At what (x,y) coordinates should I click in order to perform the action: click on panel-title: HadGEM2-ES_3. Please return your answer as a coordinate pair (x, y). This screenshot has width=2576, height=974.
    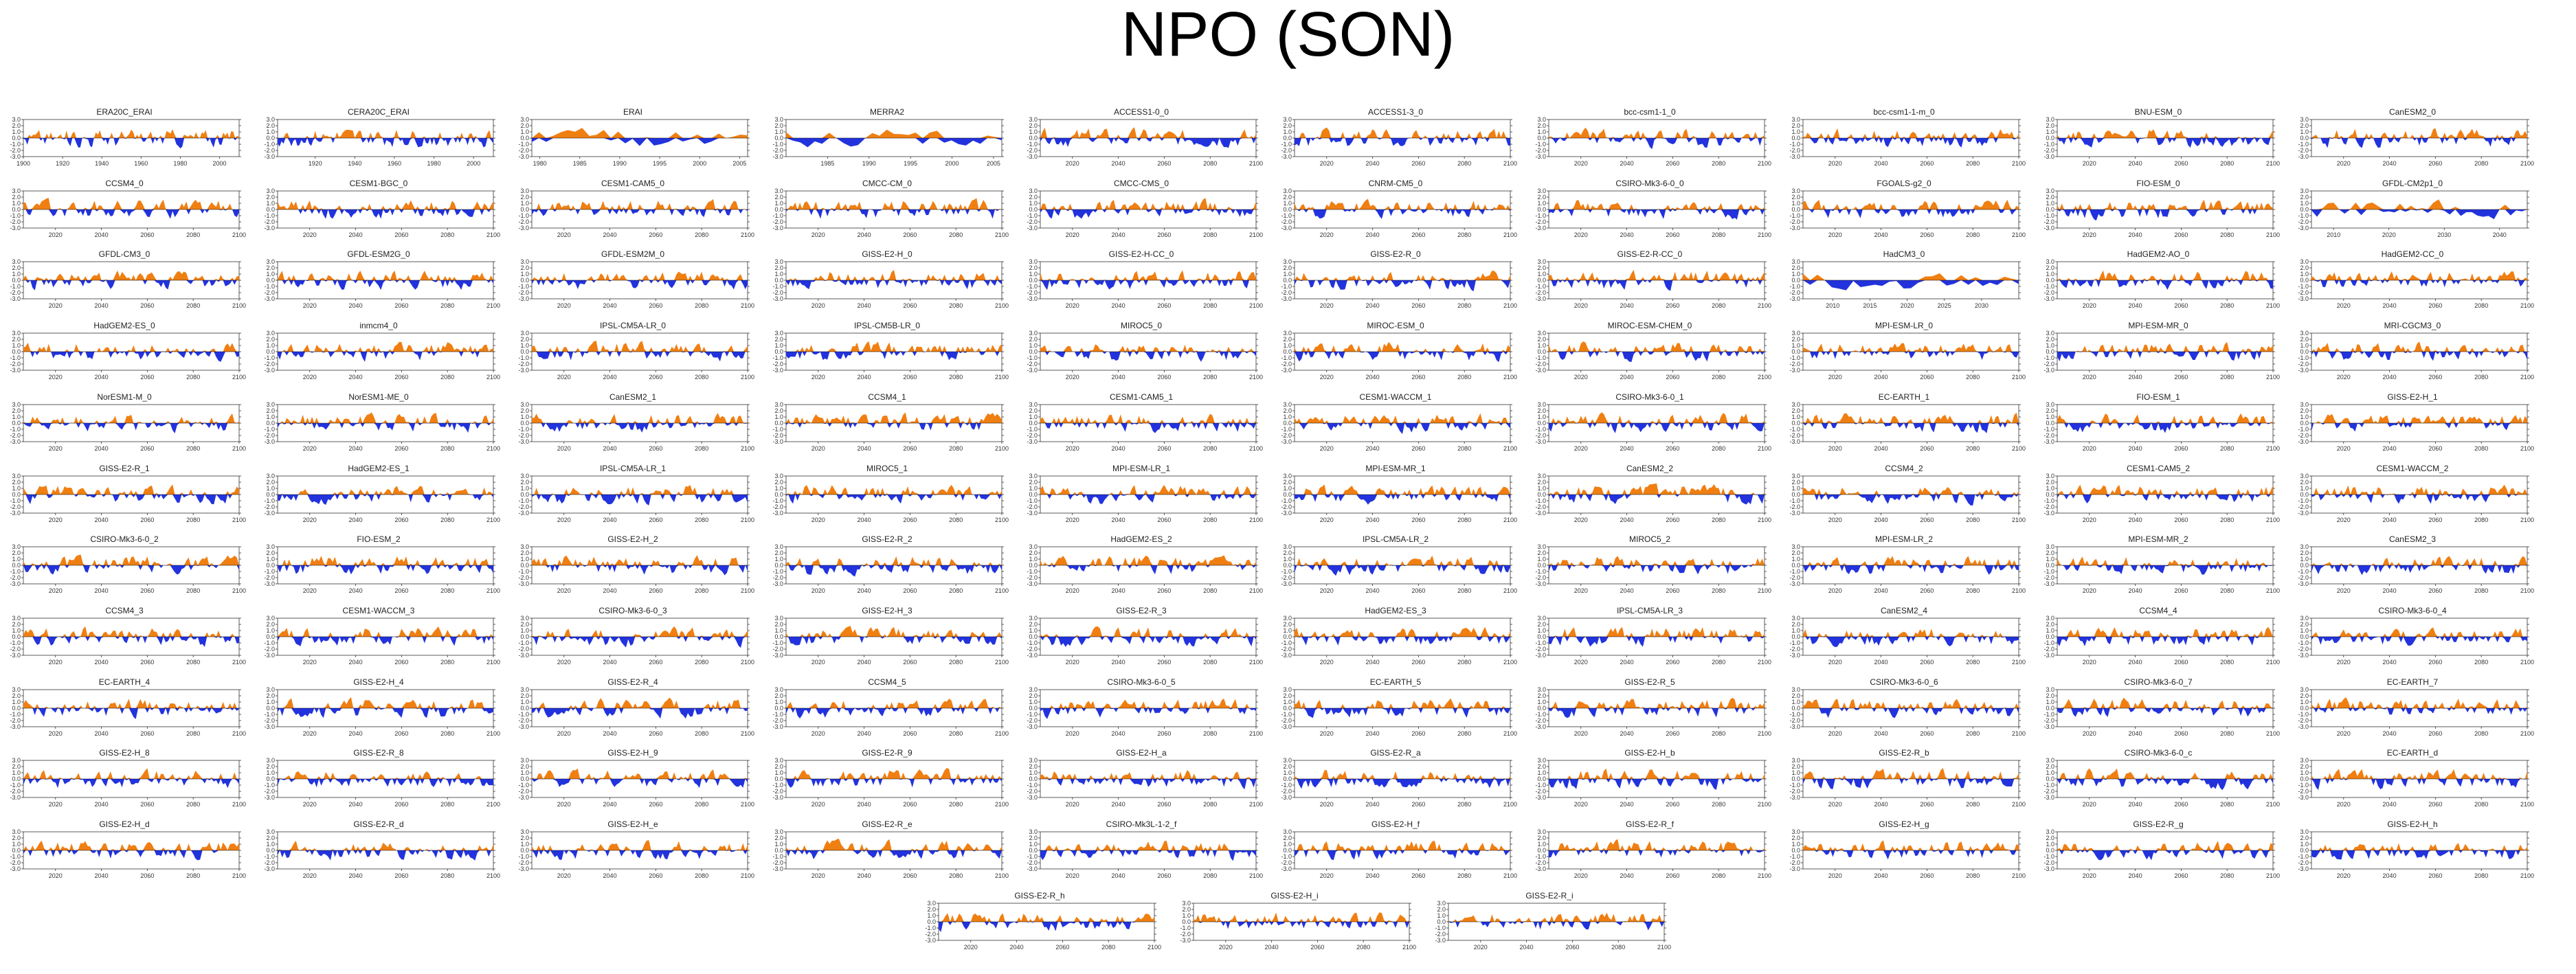
    Looking at the image, I should click on (1395, 611).